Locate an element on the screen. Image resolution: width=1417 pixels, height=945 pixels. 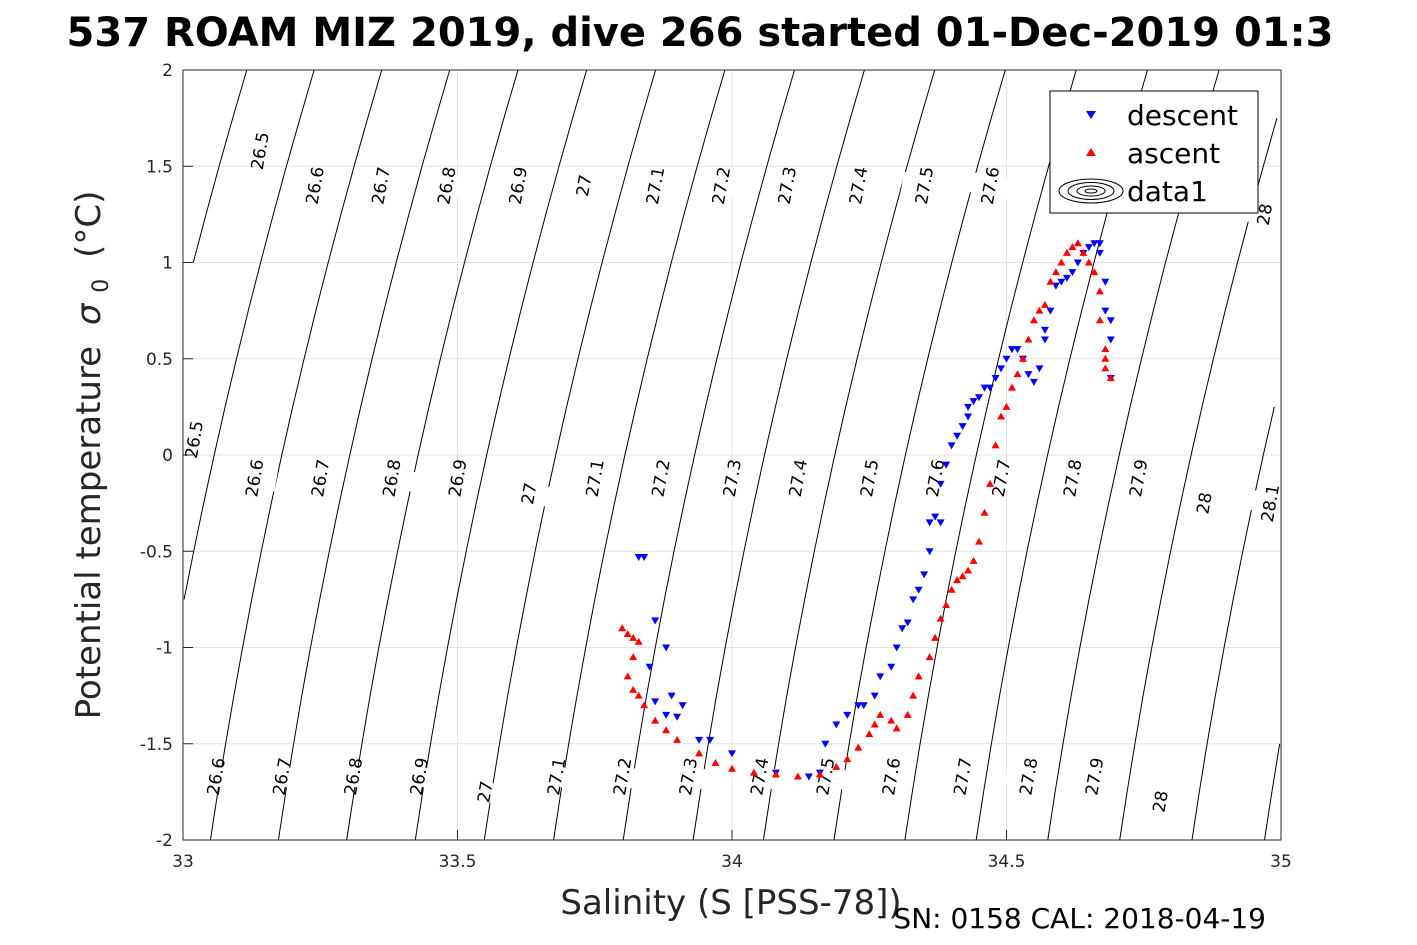
y-tick-label: -0.5 is located at coordinates (156, 552).